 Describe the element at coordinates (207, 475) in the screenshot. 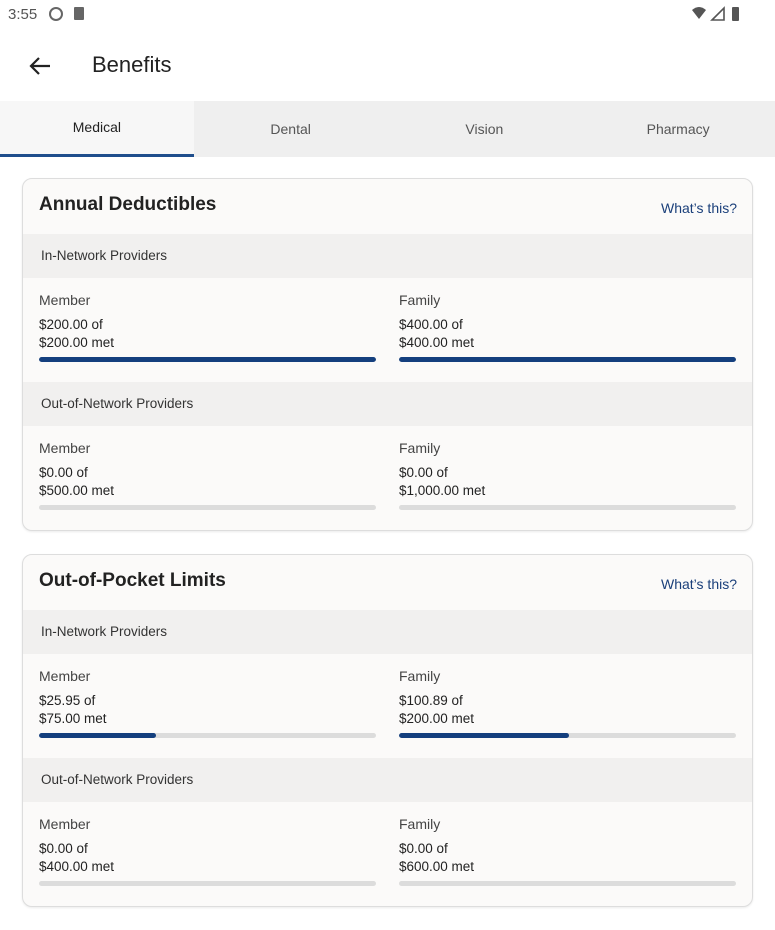

I see `accumulator: Member $0.00 of $500.00 met` at that location.